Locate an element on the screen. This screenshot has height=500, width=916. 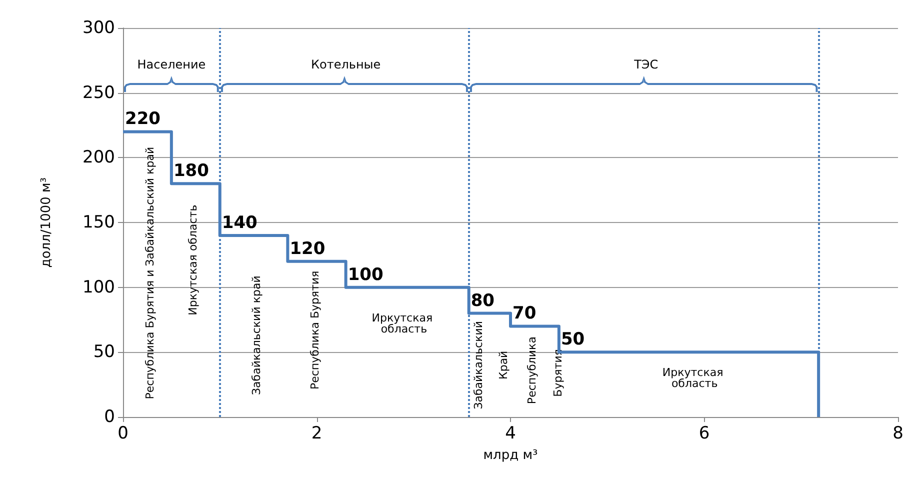
data-label: 140 is located at coordinates (240, 222).